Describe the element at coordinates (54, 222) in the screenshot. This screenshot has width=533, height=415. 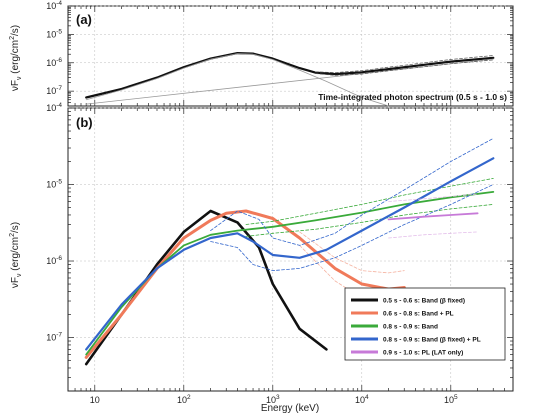
I see `panel-b-y-ticks: 10⁻⁷ 10⁻⁶ 10⁻⁵ 10⁻⁴` at that location.